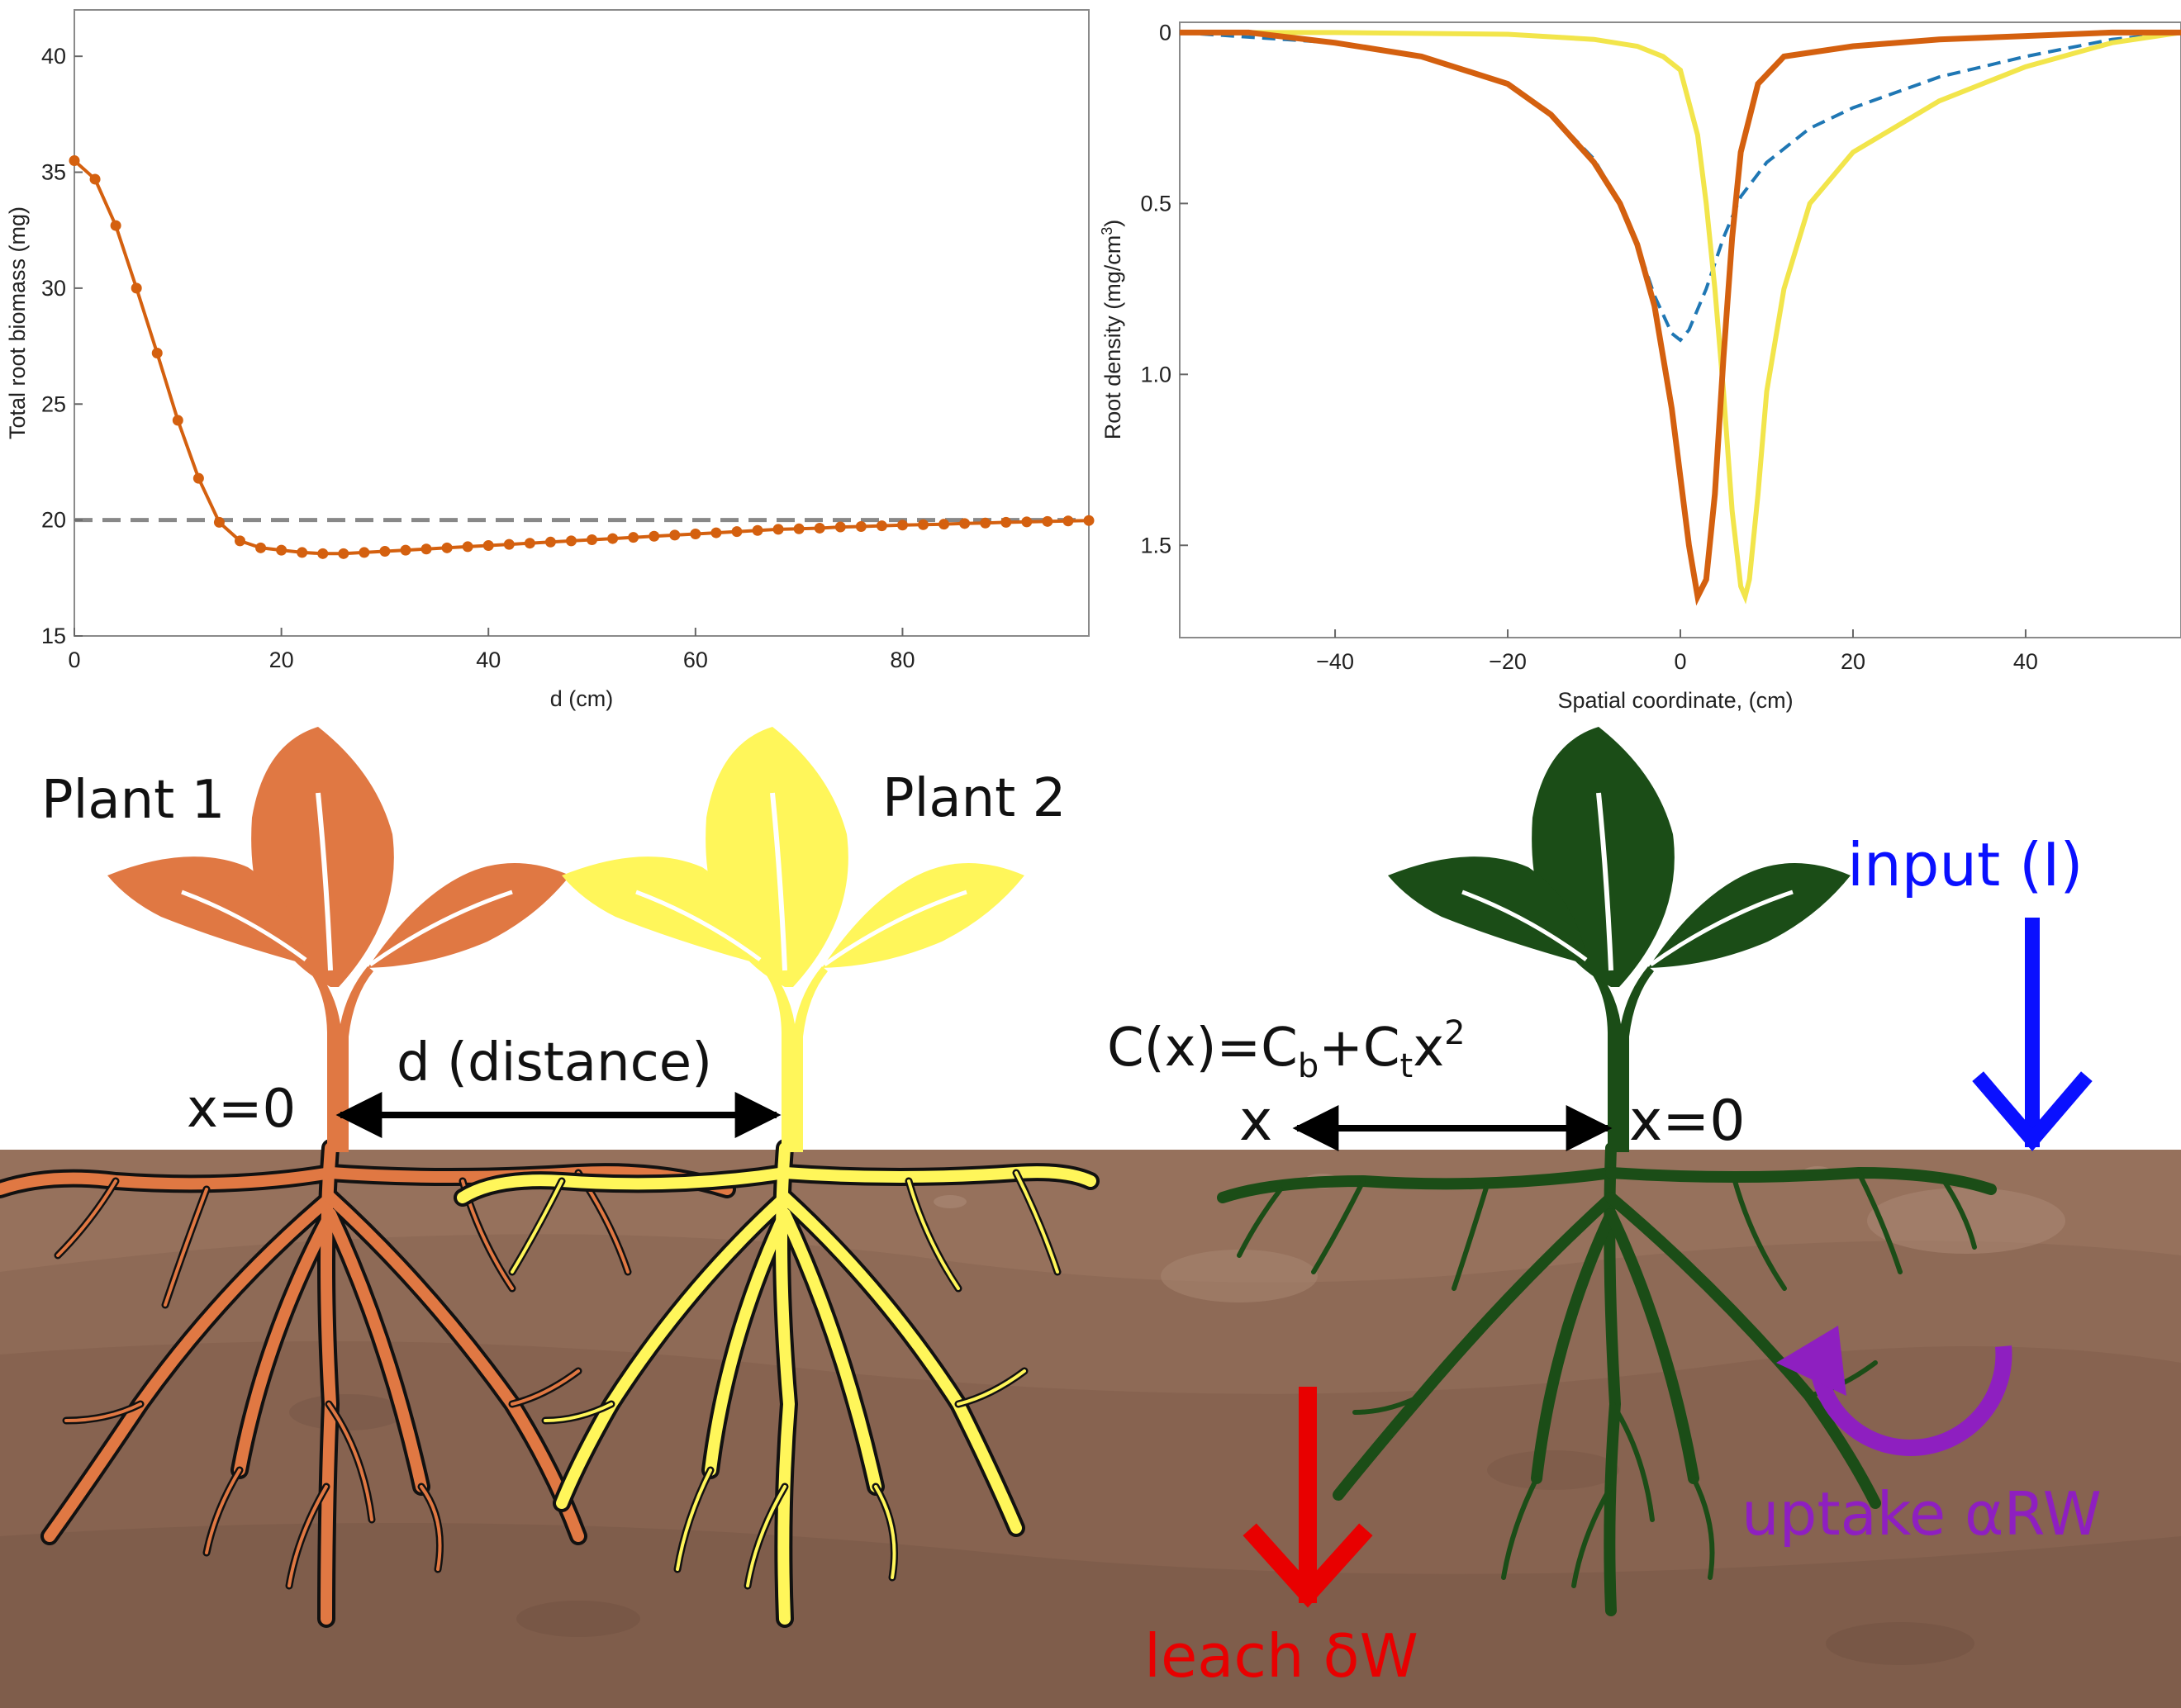  What do you see at coordinates (554, 1063) in the screenshot?
I see `distance-label: d (distance)` at bounding box center [554, 1063].